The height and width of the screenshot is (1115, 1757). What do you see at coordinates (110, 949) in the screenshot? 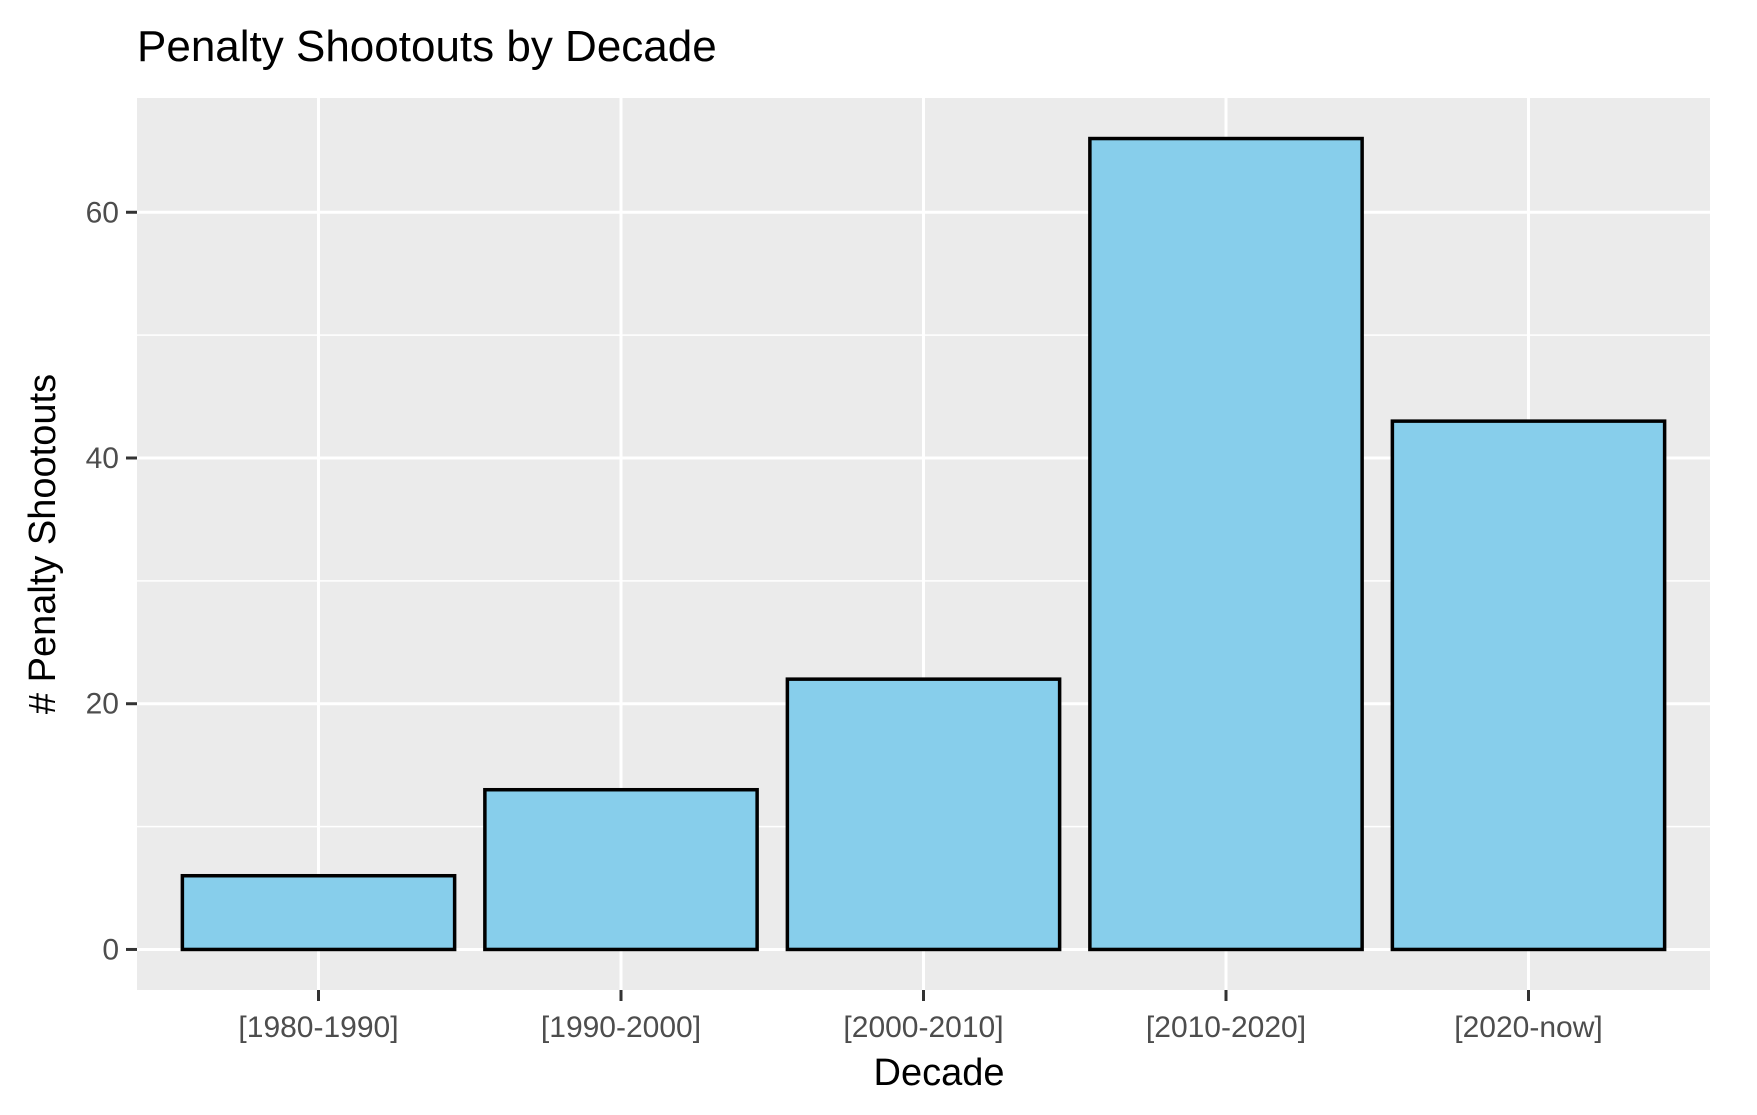
I see `y-tick-label: 0` at bounding box center [110, 949].